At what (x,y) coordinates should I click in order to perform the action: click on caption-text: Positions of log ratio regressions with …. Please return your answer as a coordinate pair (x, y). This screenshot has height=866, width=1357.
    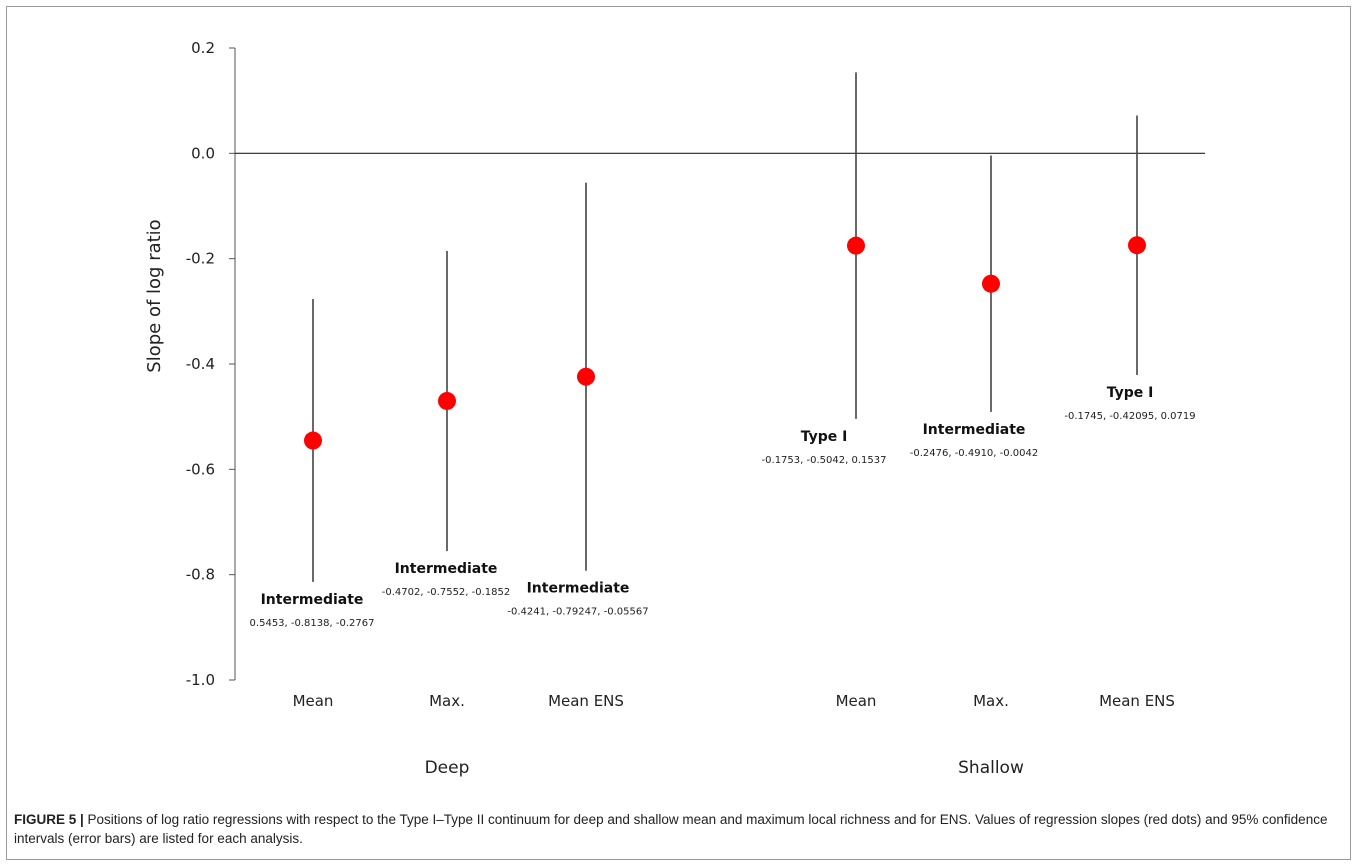
    Looking at the image, I should click on (671, 829).